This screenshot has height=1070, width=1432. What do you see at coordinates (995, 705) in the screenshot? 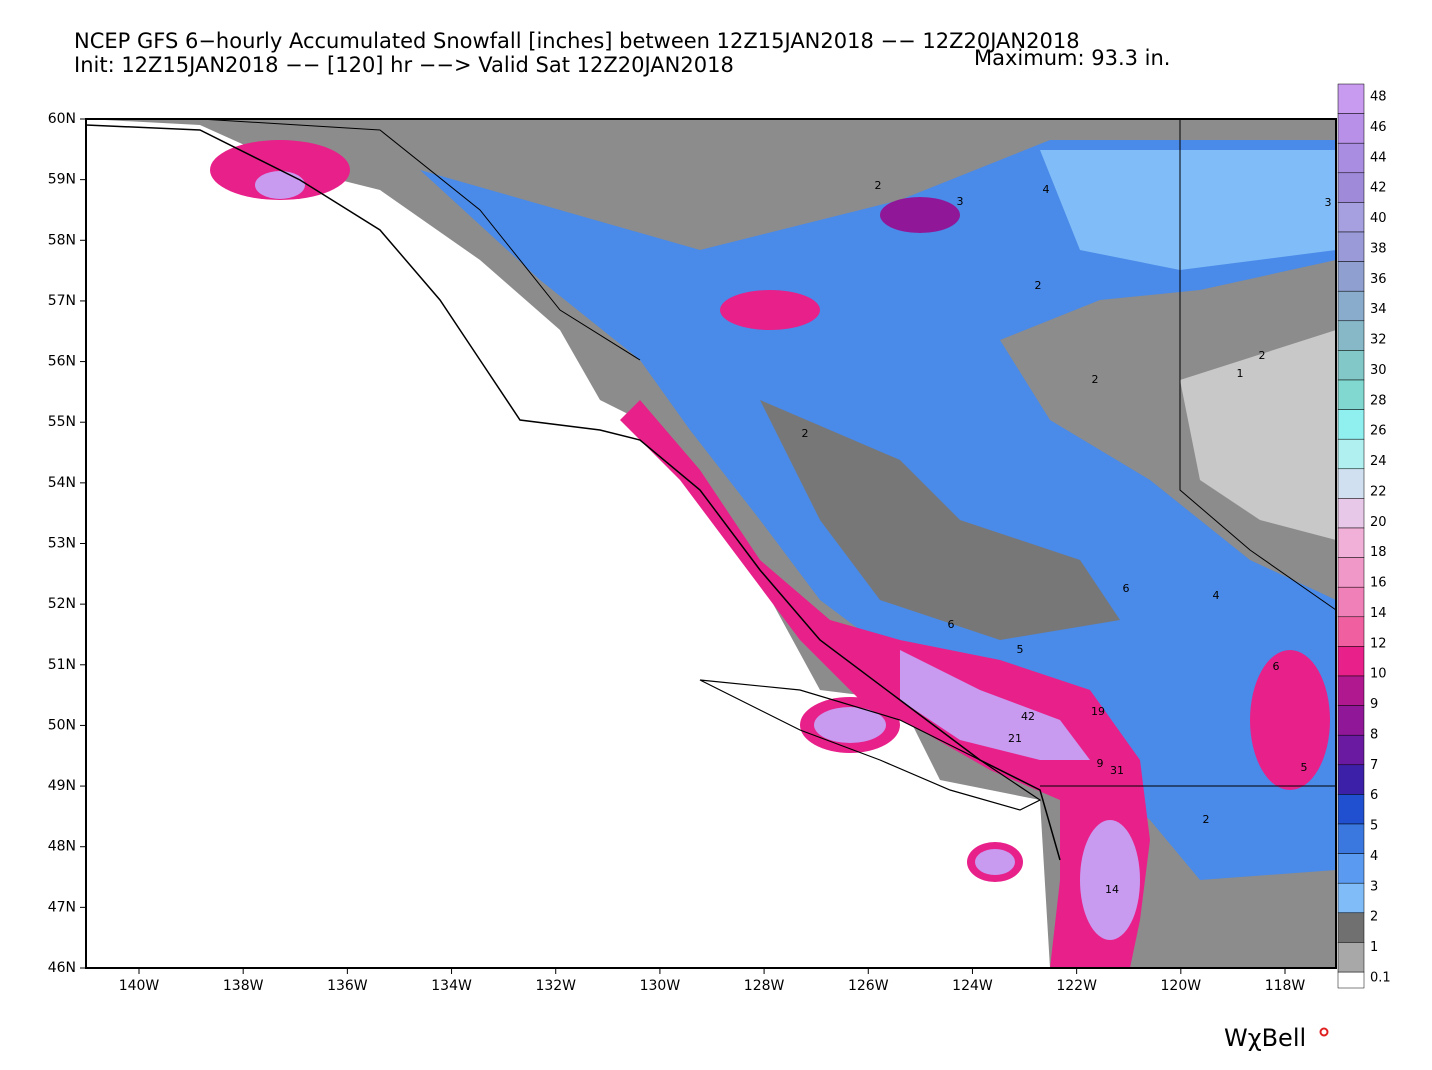
I see `snow-violet` at bounding box center [995, 705].